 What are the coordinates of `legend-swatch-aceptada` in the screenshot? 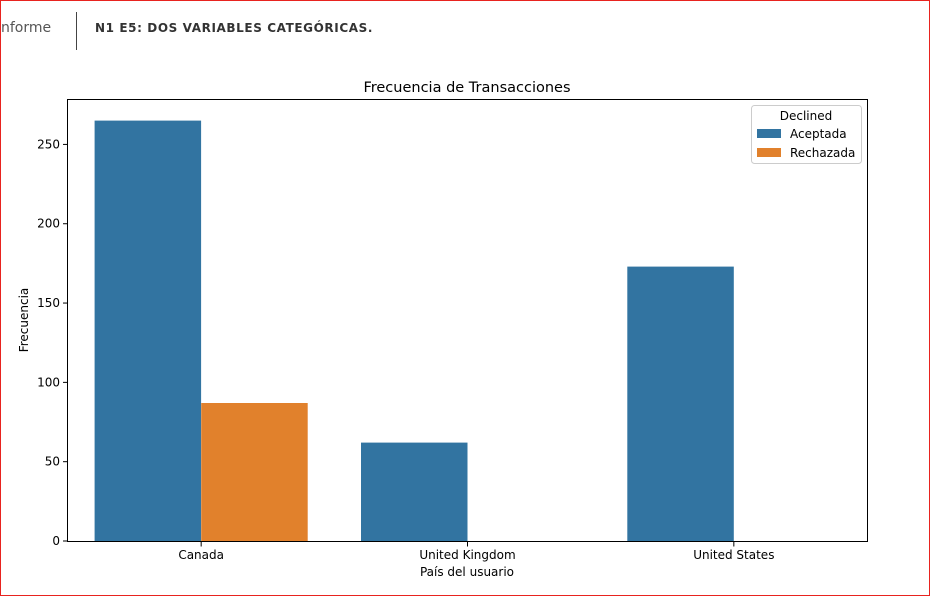 It's located at (769, 133).